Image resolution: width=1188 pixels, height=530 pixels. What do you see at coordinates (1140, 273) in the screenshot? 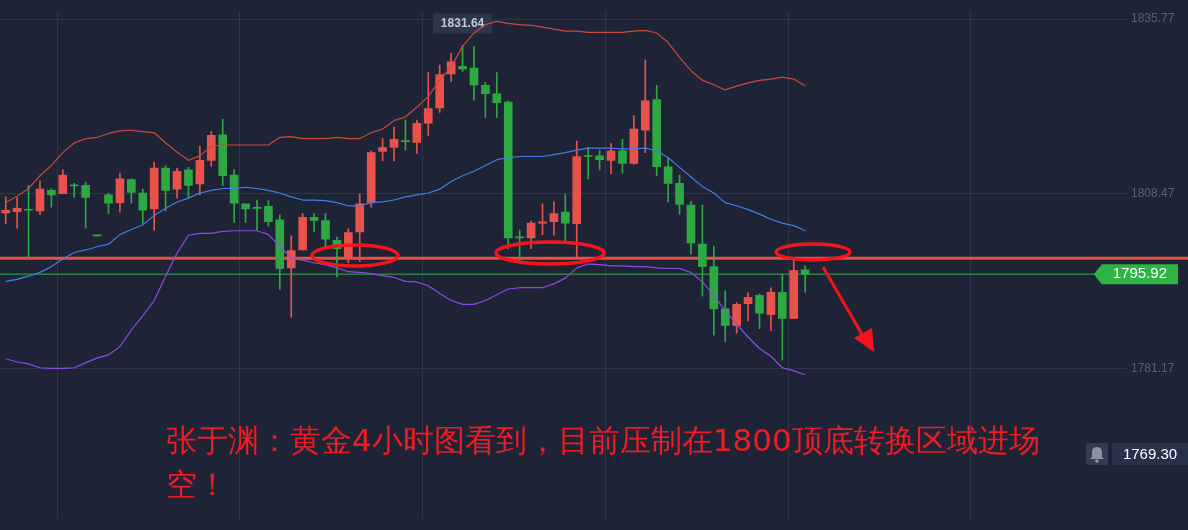
I see `ref-line-label: 1795.92` at bounding box center [1140, 273].